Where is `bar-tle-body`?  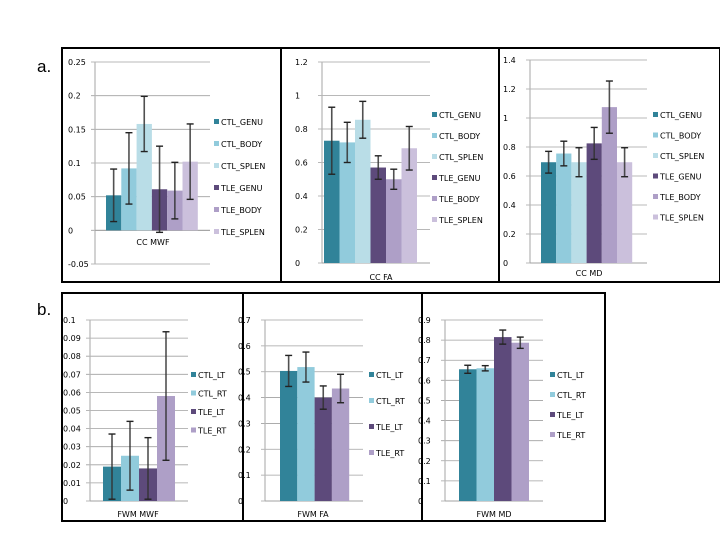
bar-tle-body is located at coordinates (394, 221).